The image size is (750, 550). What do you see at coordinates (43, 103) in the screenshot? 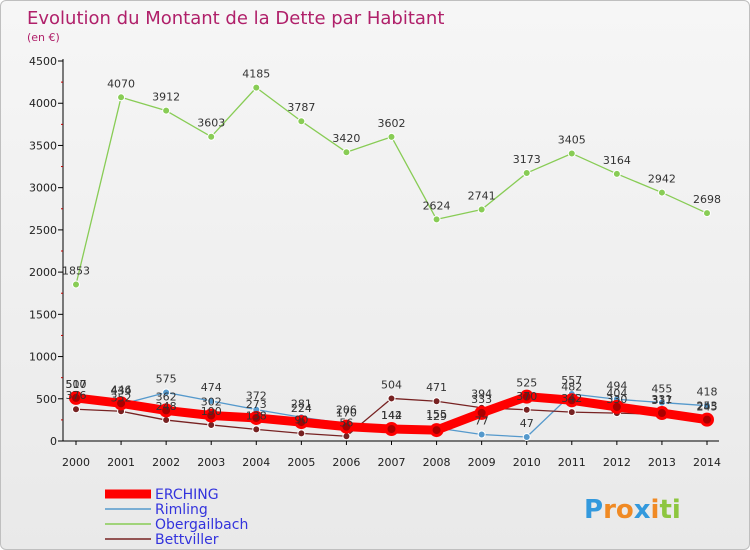
I see `y-tick-label: 4000` at bounding box center [43, 103].